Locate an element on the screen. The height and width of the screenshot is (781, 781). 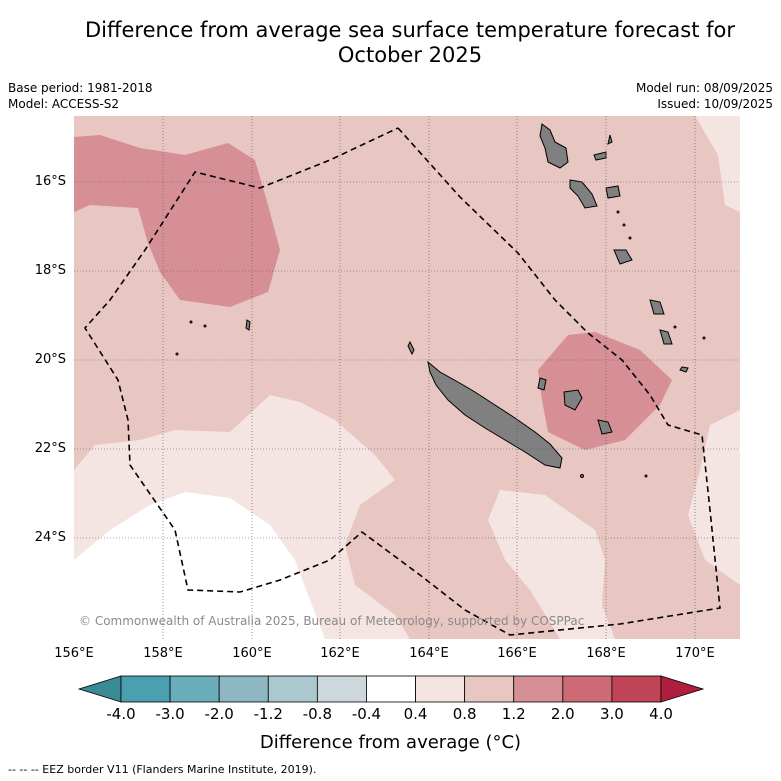
issued-date: Issued: 10/09/2025 is located at coordinates (715, 104).